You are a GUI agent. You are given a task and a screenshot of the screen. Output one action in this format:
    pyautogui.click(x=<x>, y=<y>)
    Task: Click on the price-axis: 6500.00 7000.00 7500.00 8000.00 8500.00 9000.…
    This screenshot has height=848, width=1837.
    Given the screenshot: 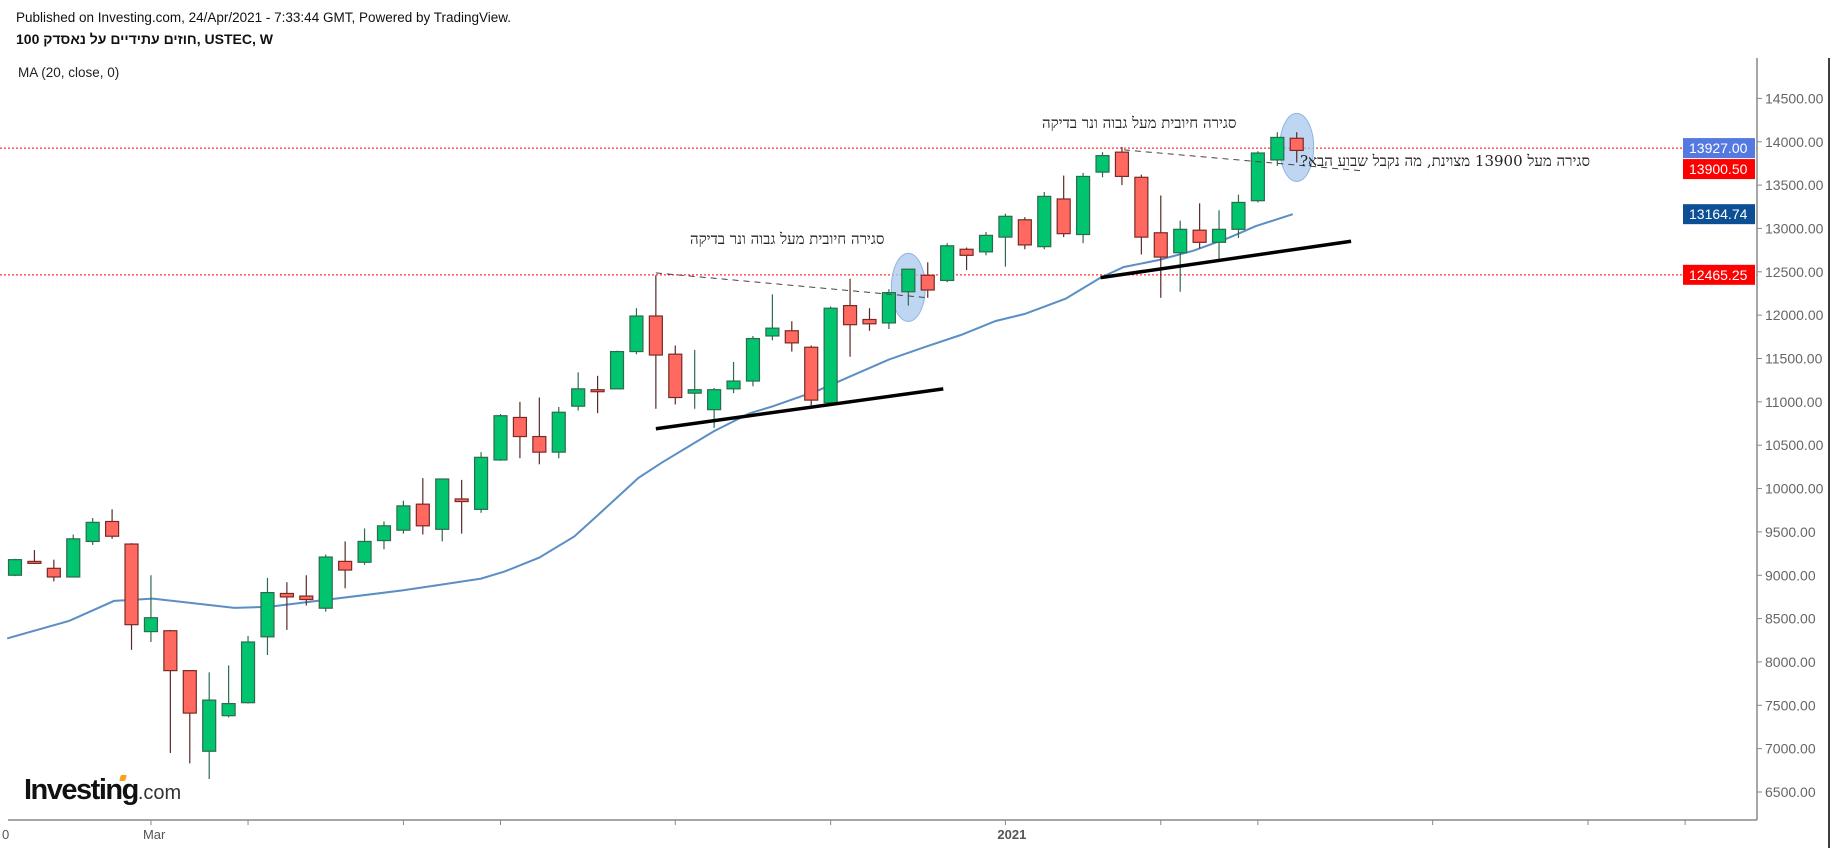 What is the action you would take?
    pyautogui.click(x=1796, y=424)
    